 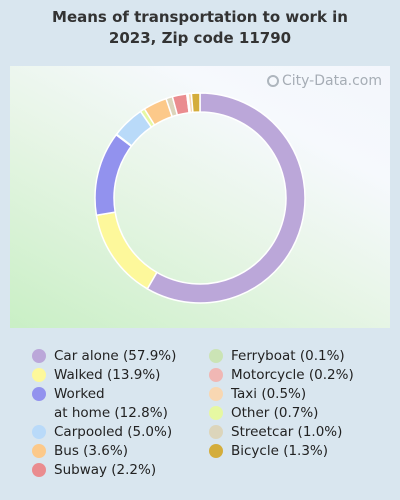 I want to click on legend-label-bicycle: Bicycle (1.3%), so click(x=280, y=451).